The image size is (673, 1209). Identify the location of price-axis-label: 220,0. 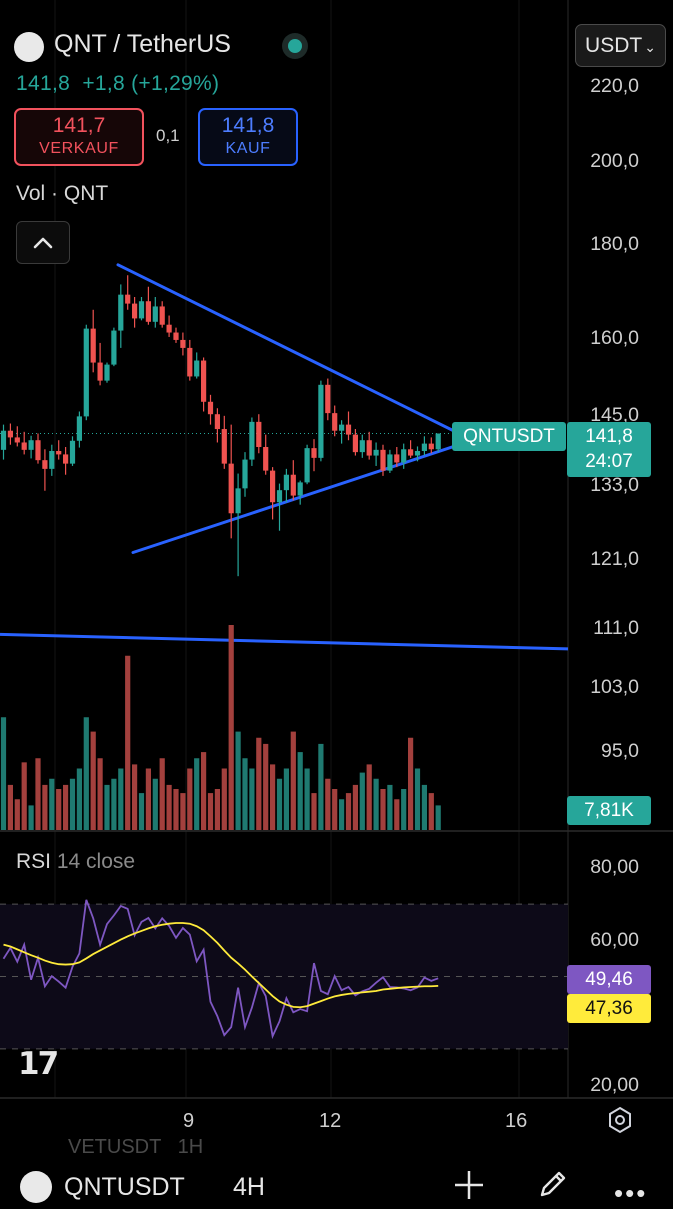
(614, 86).